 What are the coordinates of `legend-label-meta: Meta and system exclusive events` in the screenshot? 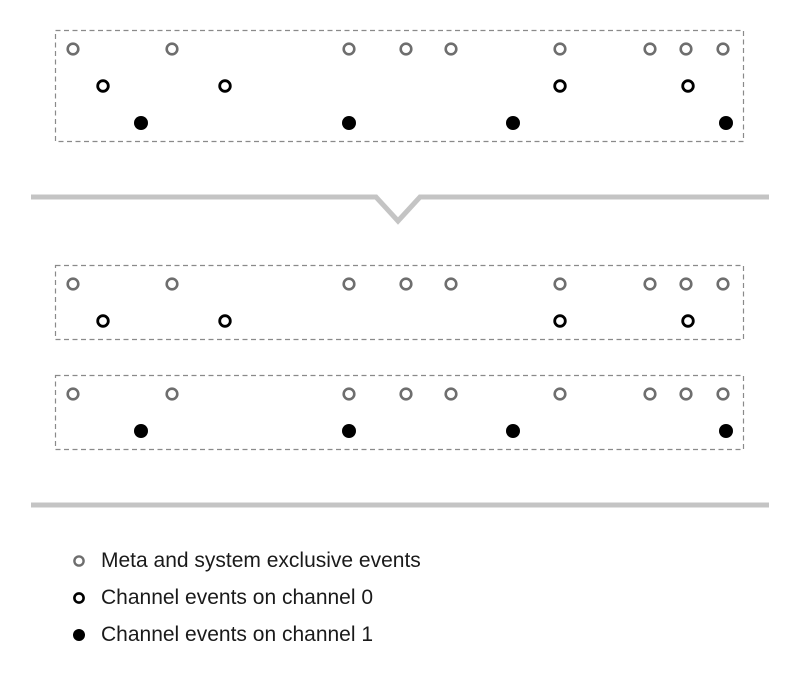 It's located at (261, 560).